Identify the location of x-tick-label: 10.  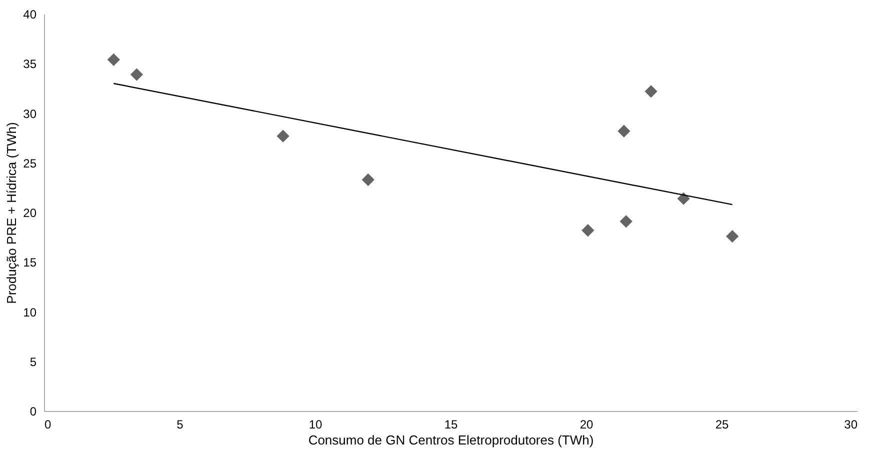
(315, 425).